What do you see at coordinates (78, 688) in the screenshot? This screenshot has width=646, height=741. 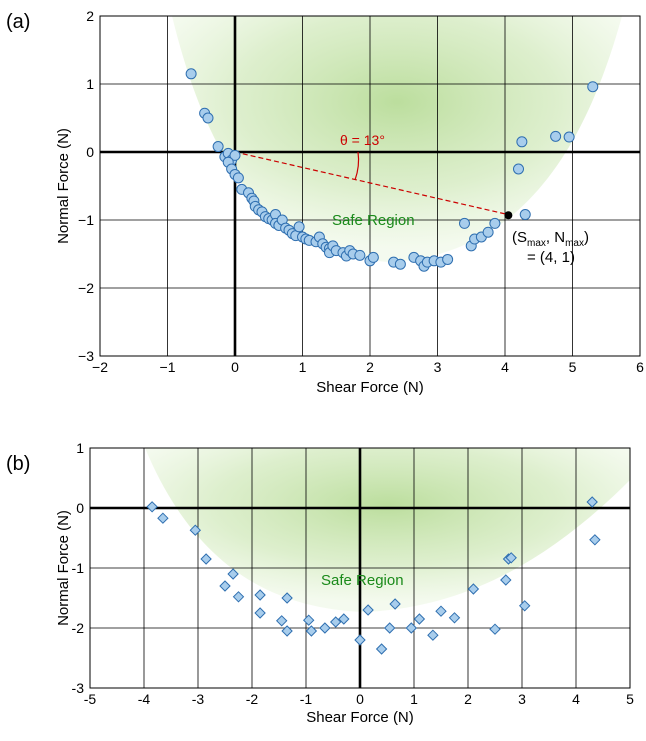 I see `y-tick-label-b: -3` at bounding box center [78, 688].